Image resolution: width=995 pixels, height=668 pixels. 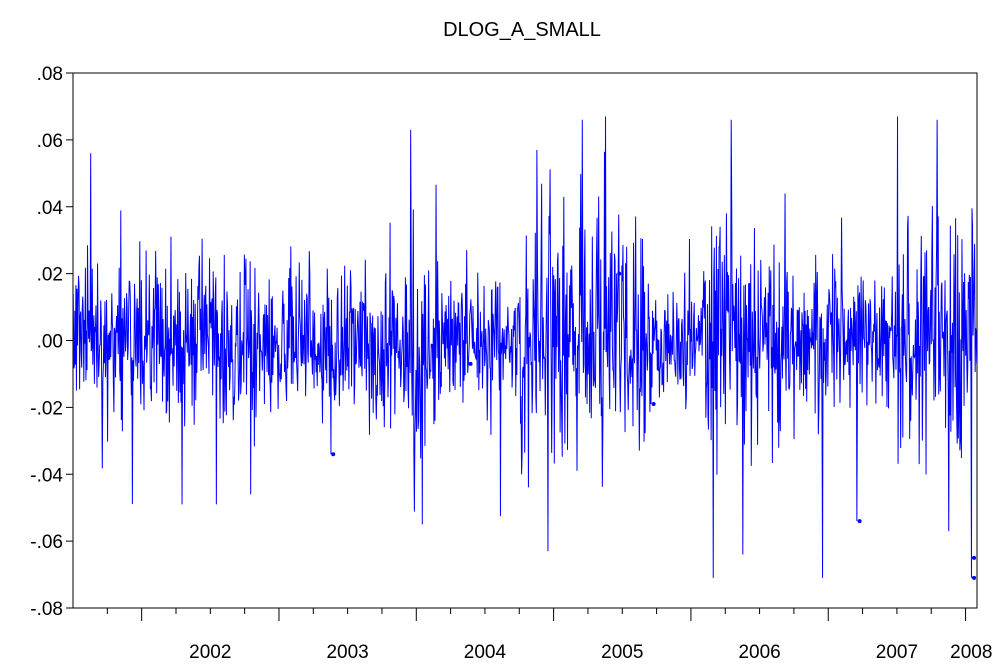 I want to click on x-tick-label: 2004, so click(x=485, y=652).